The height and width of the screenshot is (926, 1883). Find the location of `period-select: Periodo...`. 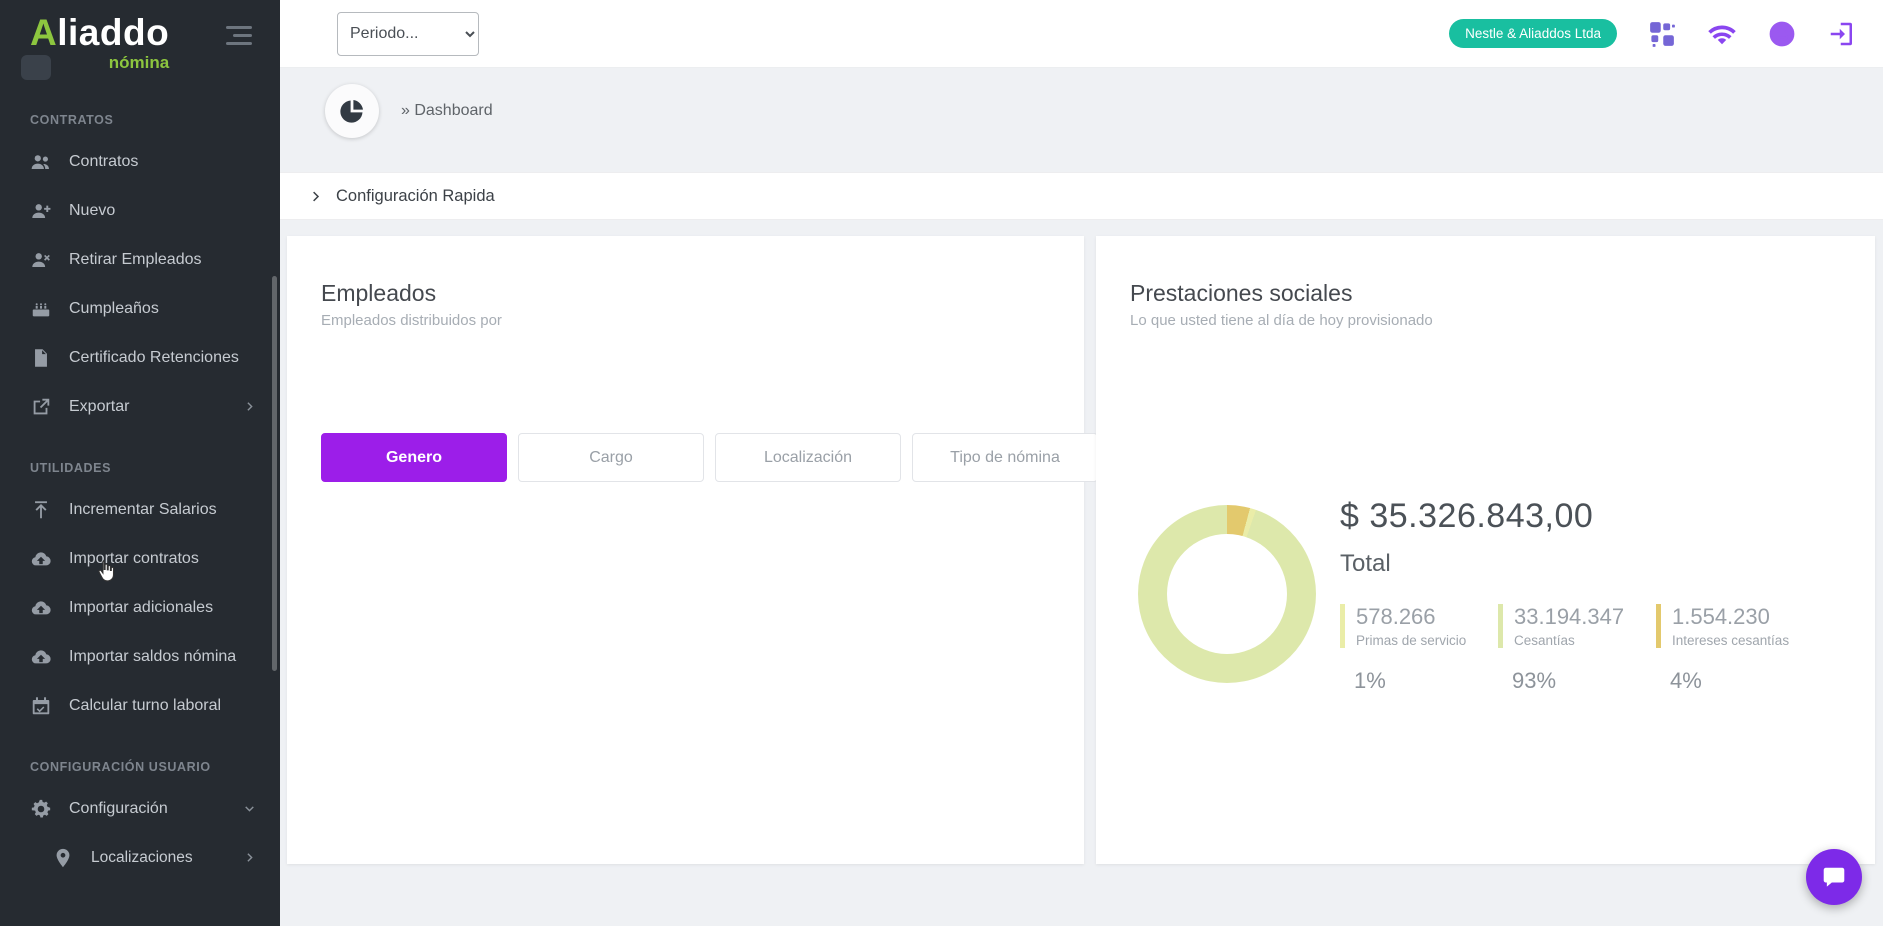

period-select: Periodo... is located at coordinates (408, 33).